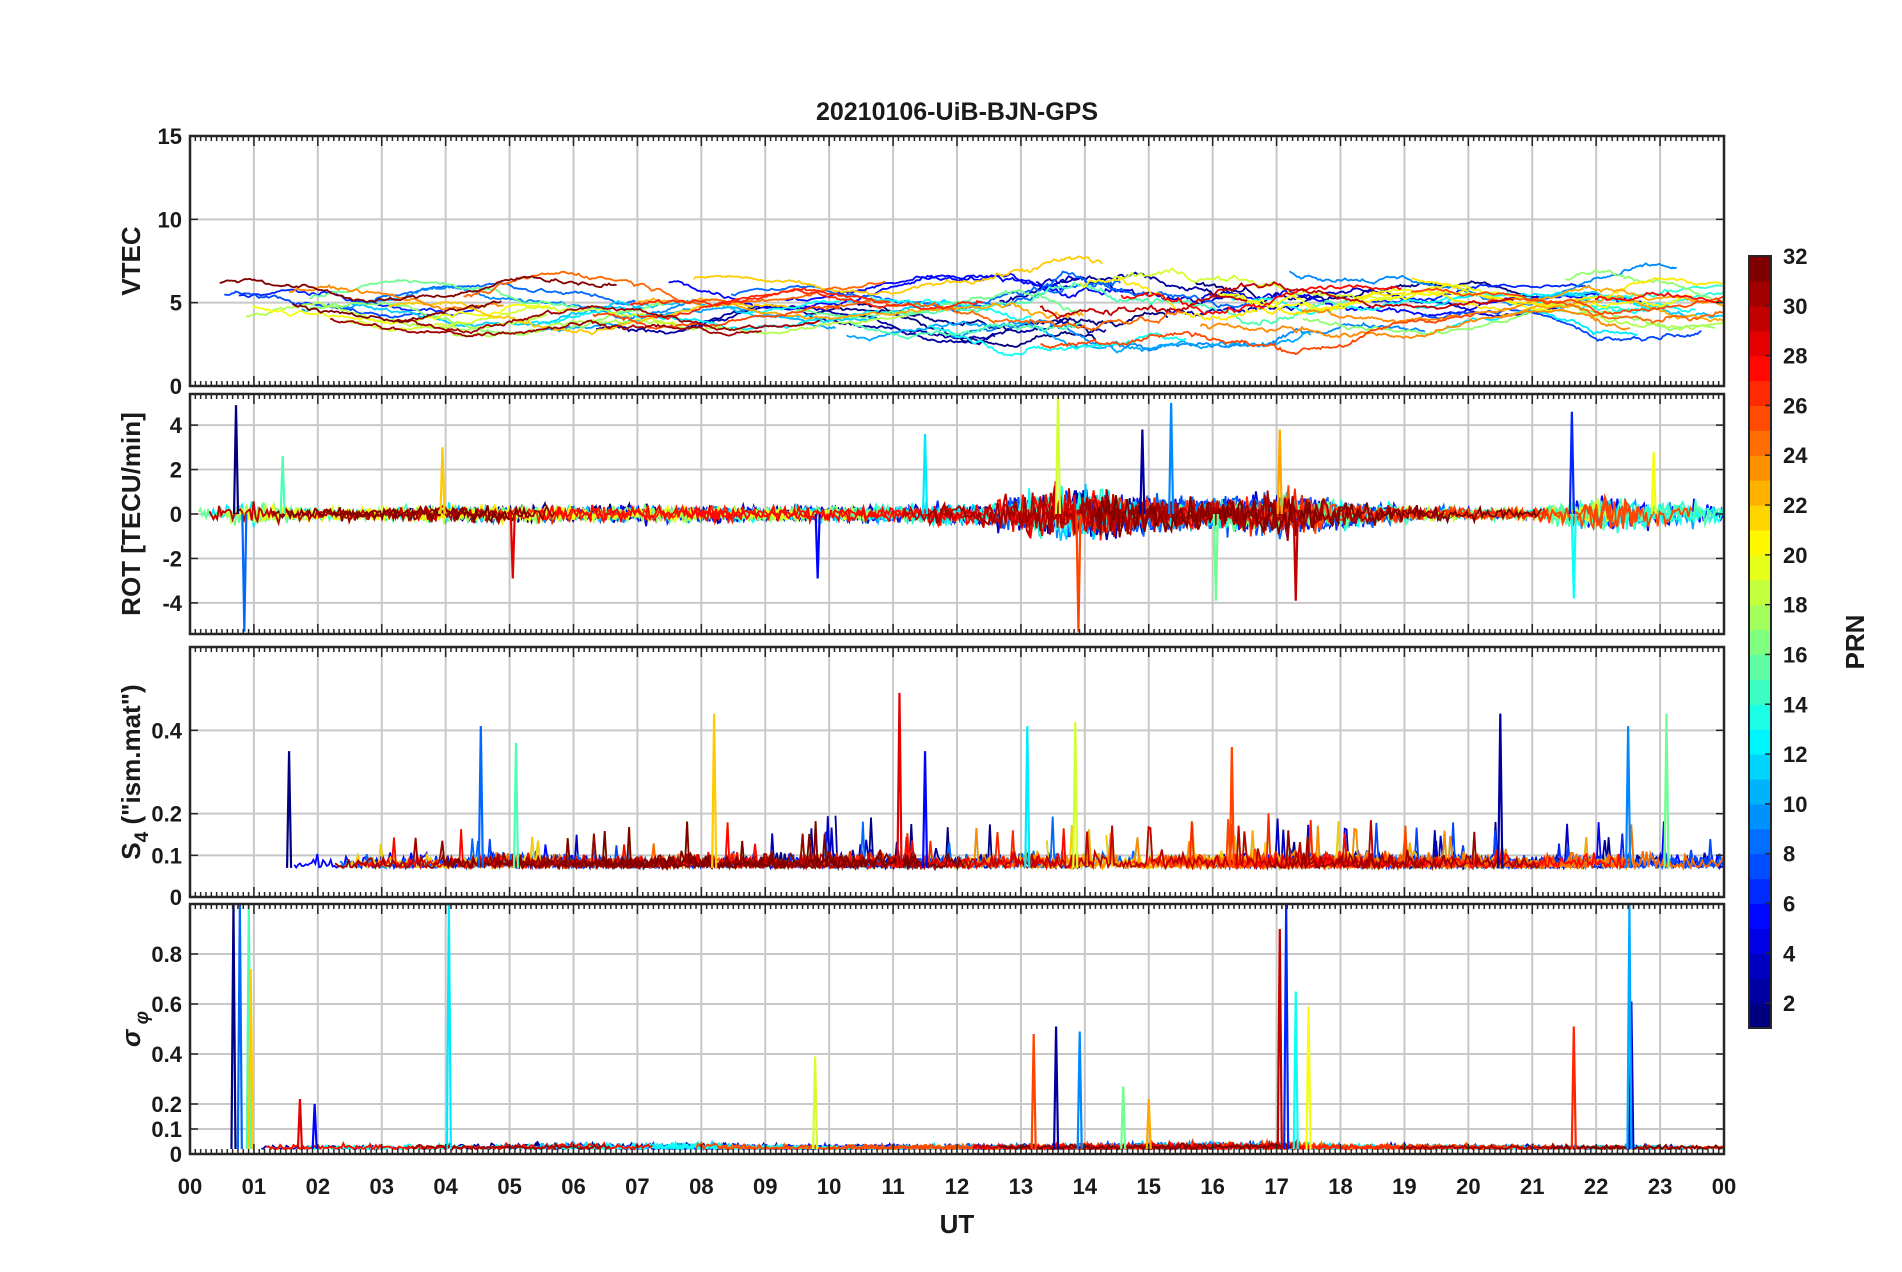  What do you see at coordinates (705, 319) in the screenshot?
I see `prn-12-trace` at bounding box center [705, 319].